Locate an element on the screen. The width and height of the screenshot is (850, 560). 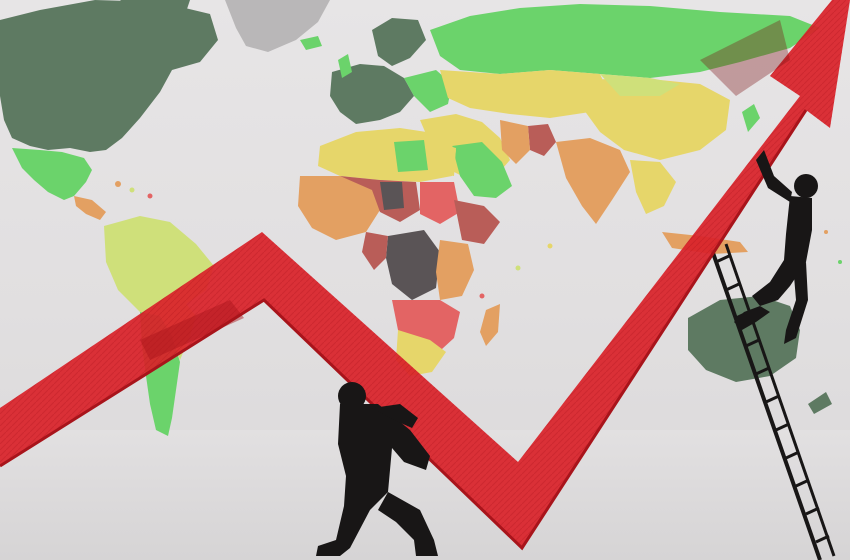
map-horn-africa is located at coordinates (477, 222).